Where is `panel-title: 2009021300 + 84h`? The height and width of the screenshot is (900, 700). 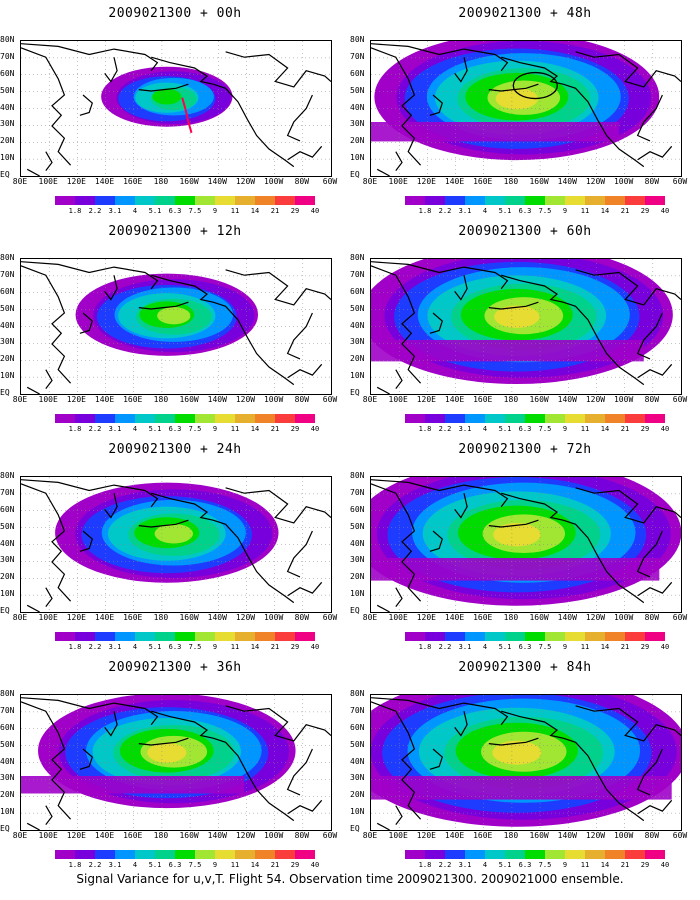 panel-title: 2009021300 + 84h is located at coordinates (525, 667).